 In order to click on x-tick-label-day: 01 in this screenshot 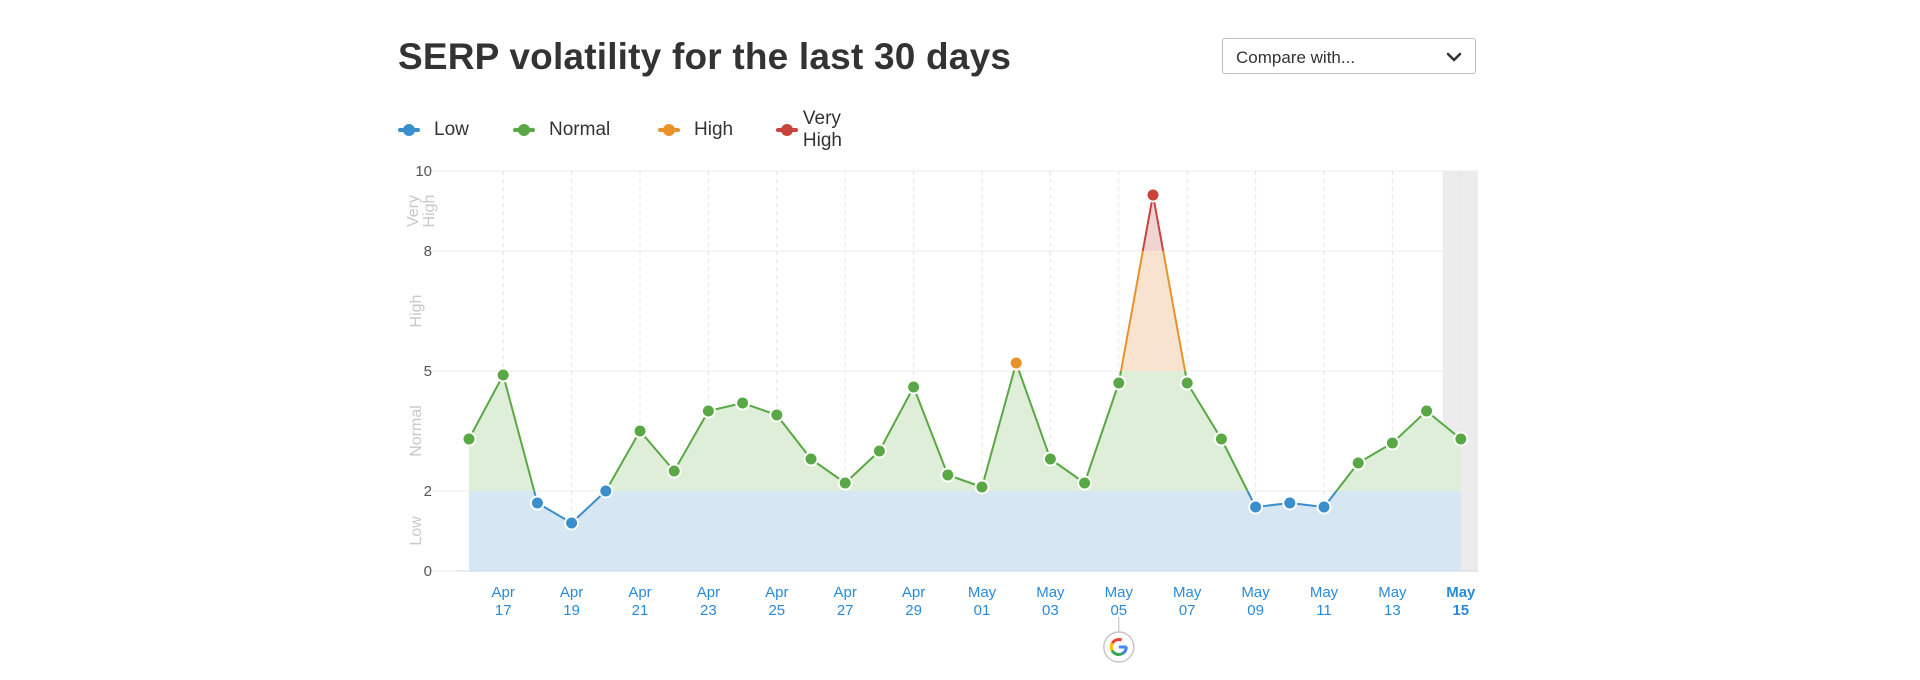, I will do `click(982, 610)`.